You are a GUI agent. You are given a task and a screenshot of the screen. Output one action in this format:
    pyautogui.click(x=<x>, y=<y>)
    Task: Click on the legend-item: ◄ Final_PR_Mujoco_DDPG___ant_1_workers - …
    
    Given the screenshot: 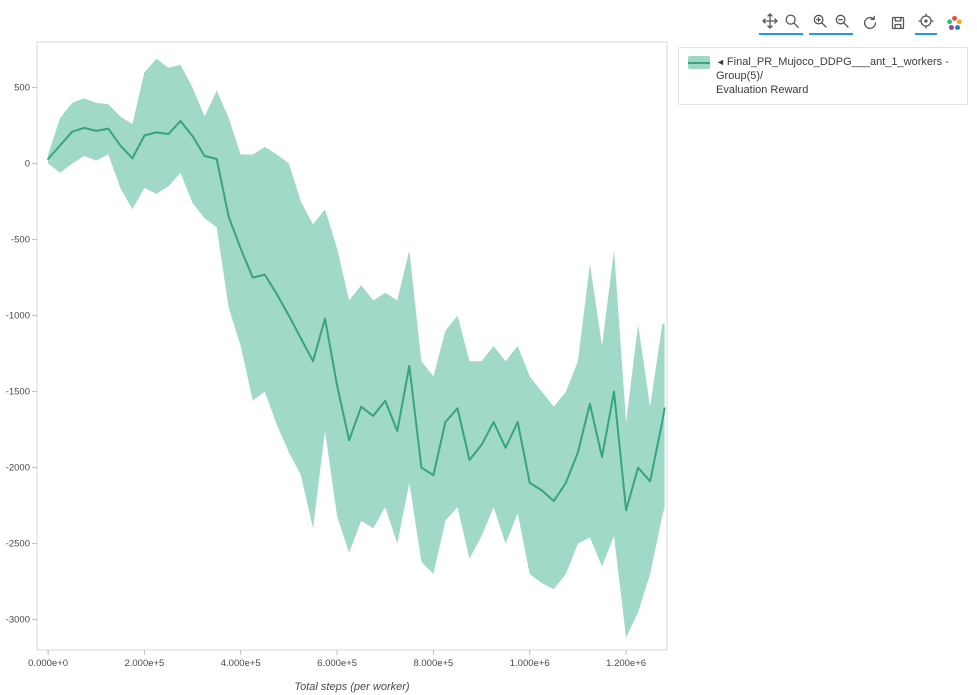 What is the action you would take?
    pyautogui.click(x=823, y=76)
    